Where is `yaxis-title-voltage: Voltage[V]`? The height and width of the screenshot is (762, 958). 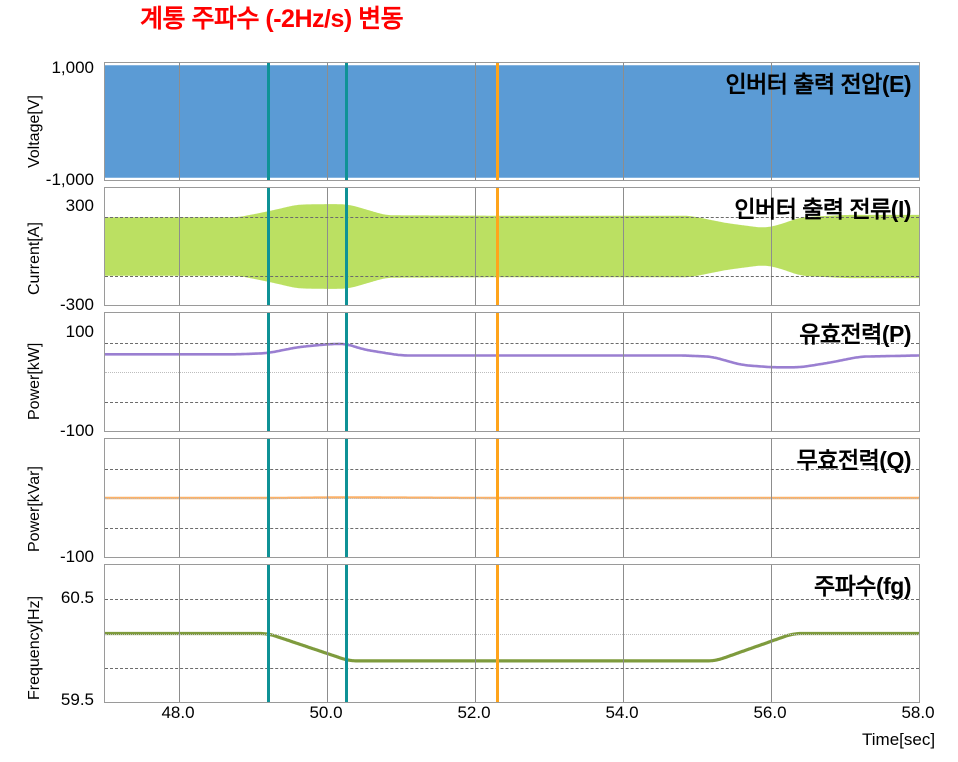
yaxis-title-voltage: Voltage[V] is located at coordinates (34, 131).